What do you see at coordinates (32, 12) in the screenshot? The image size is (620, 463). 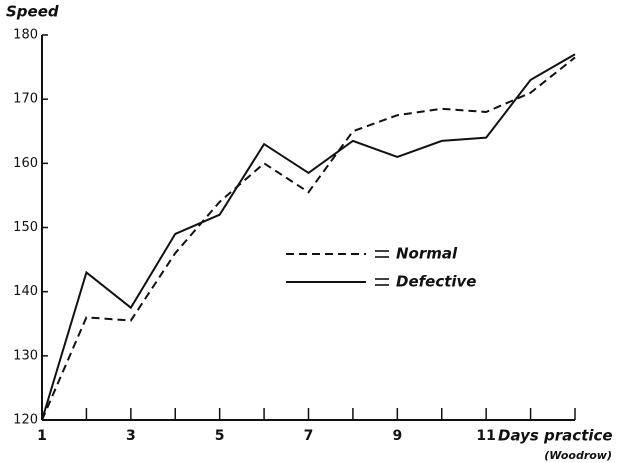 I see `y-axis-label: Speed` at bounding box center [32, 12].